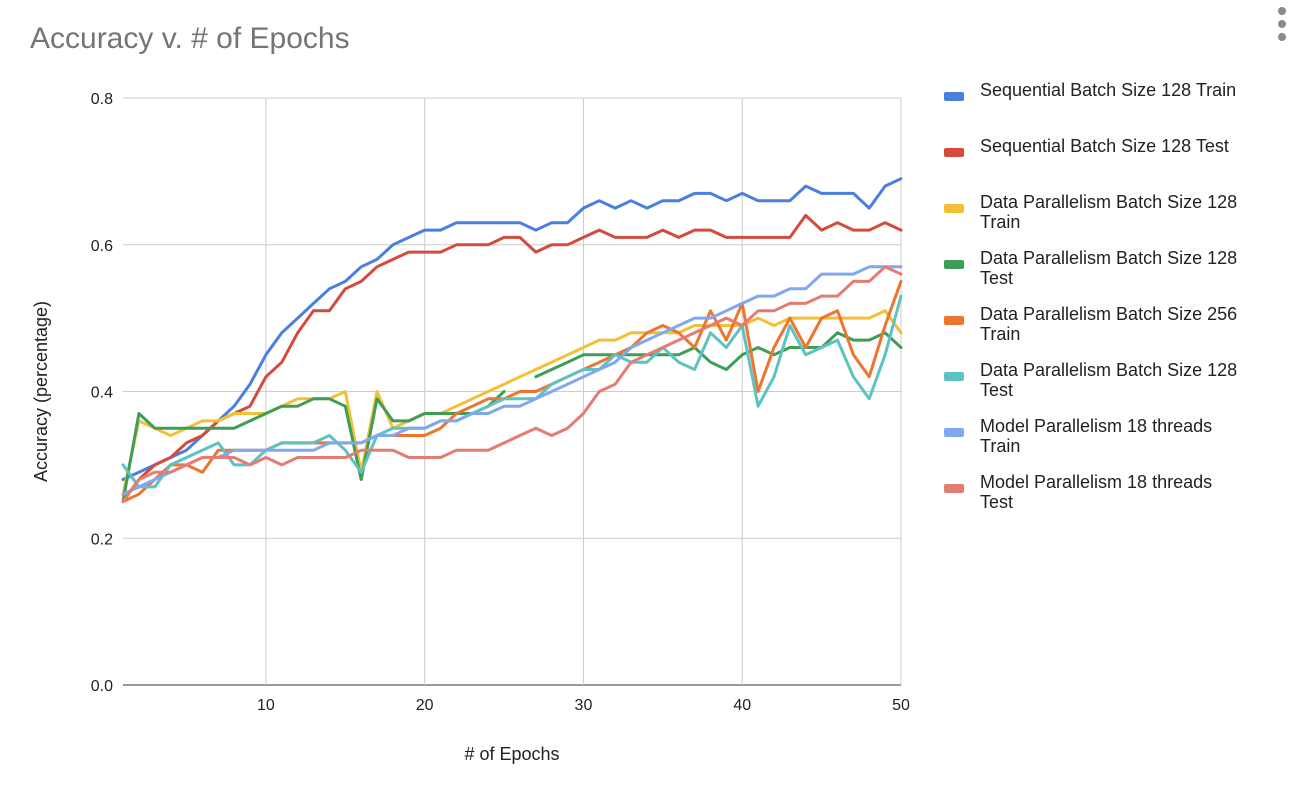 The width and height of the screenshot is (1296, 794). Describe the element at coordinates (41, 391) in the screenshot. I see `y-axis-title: Accuracy (percentage)` at that location.